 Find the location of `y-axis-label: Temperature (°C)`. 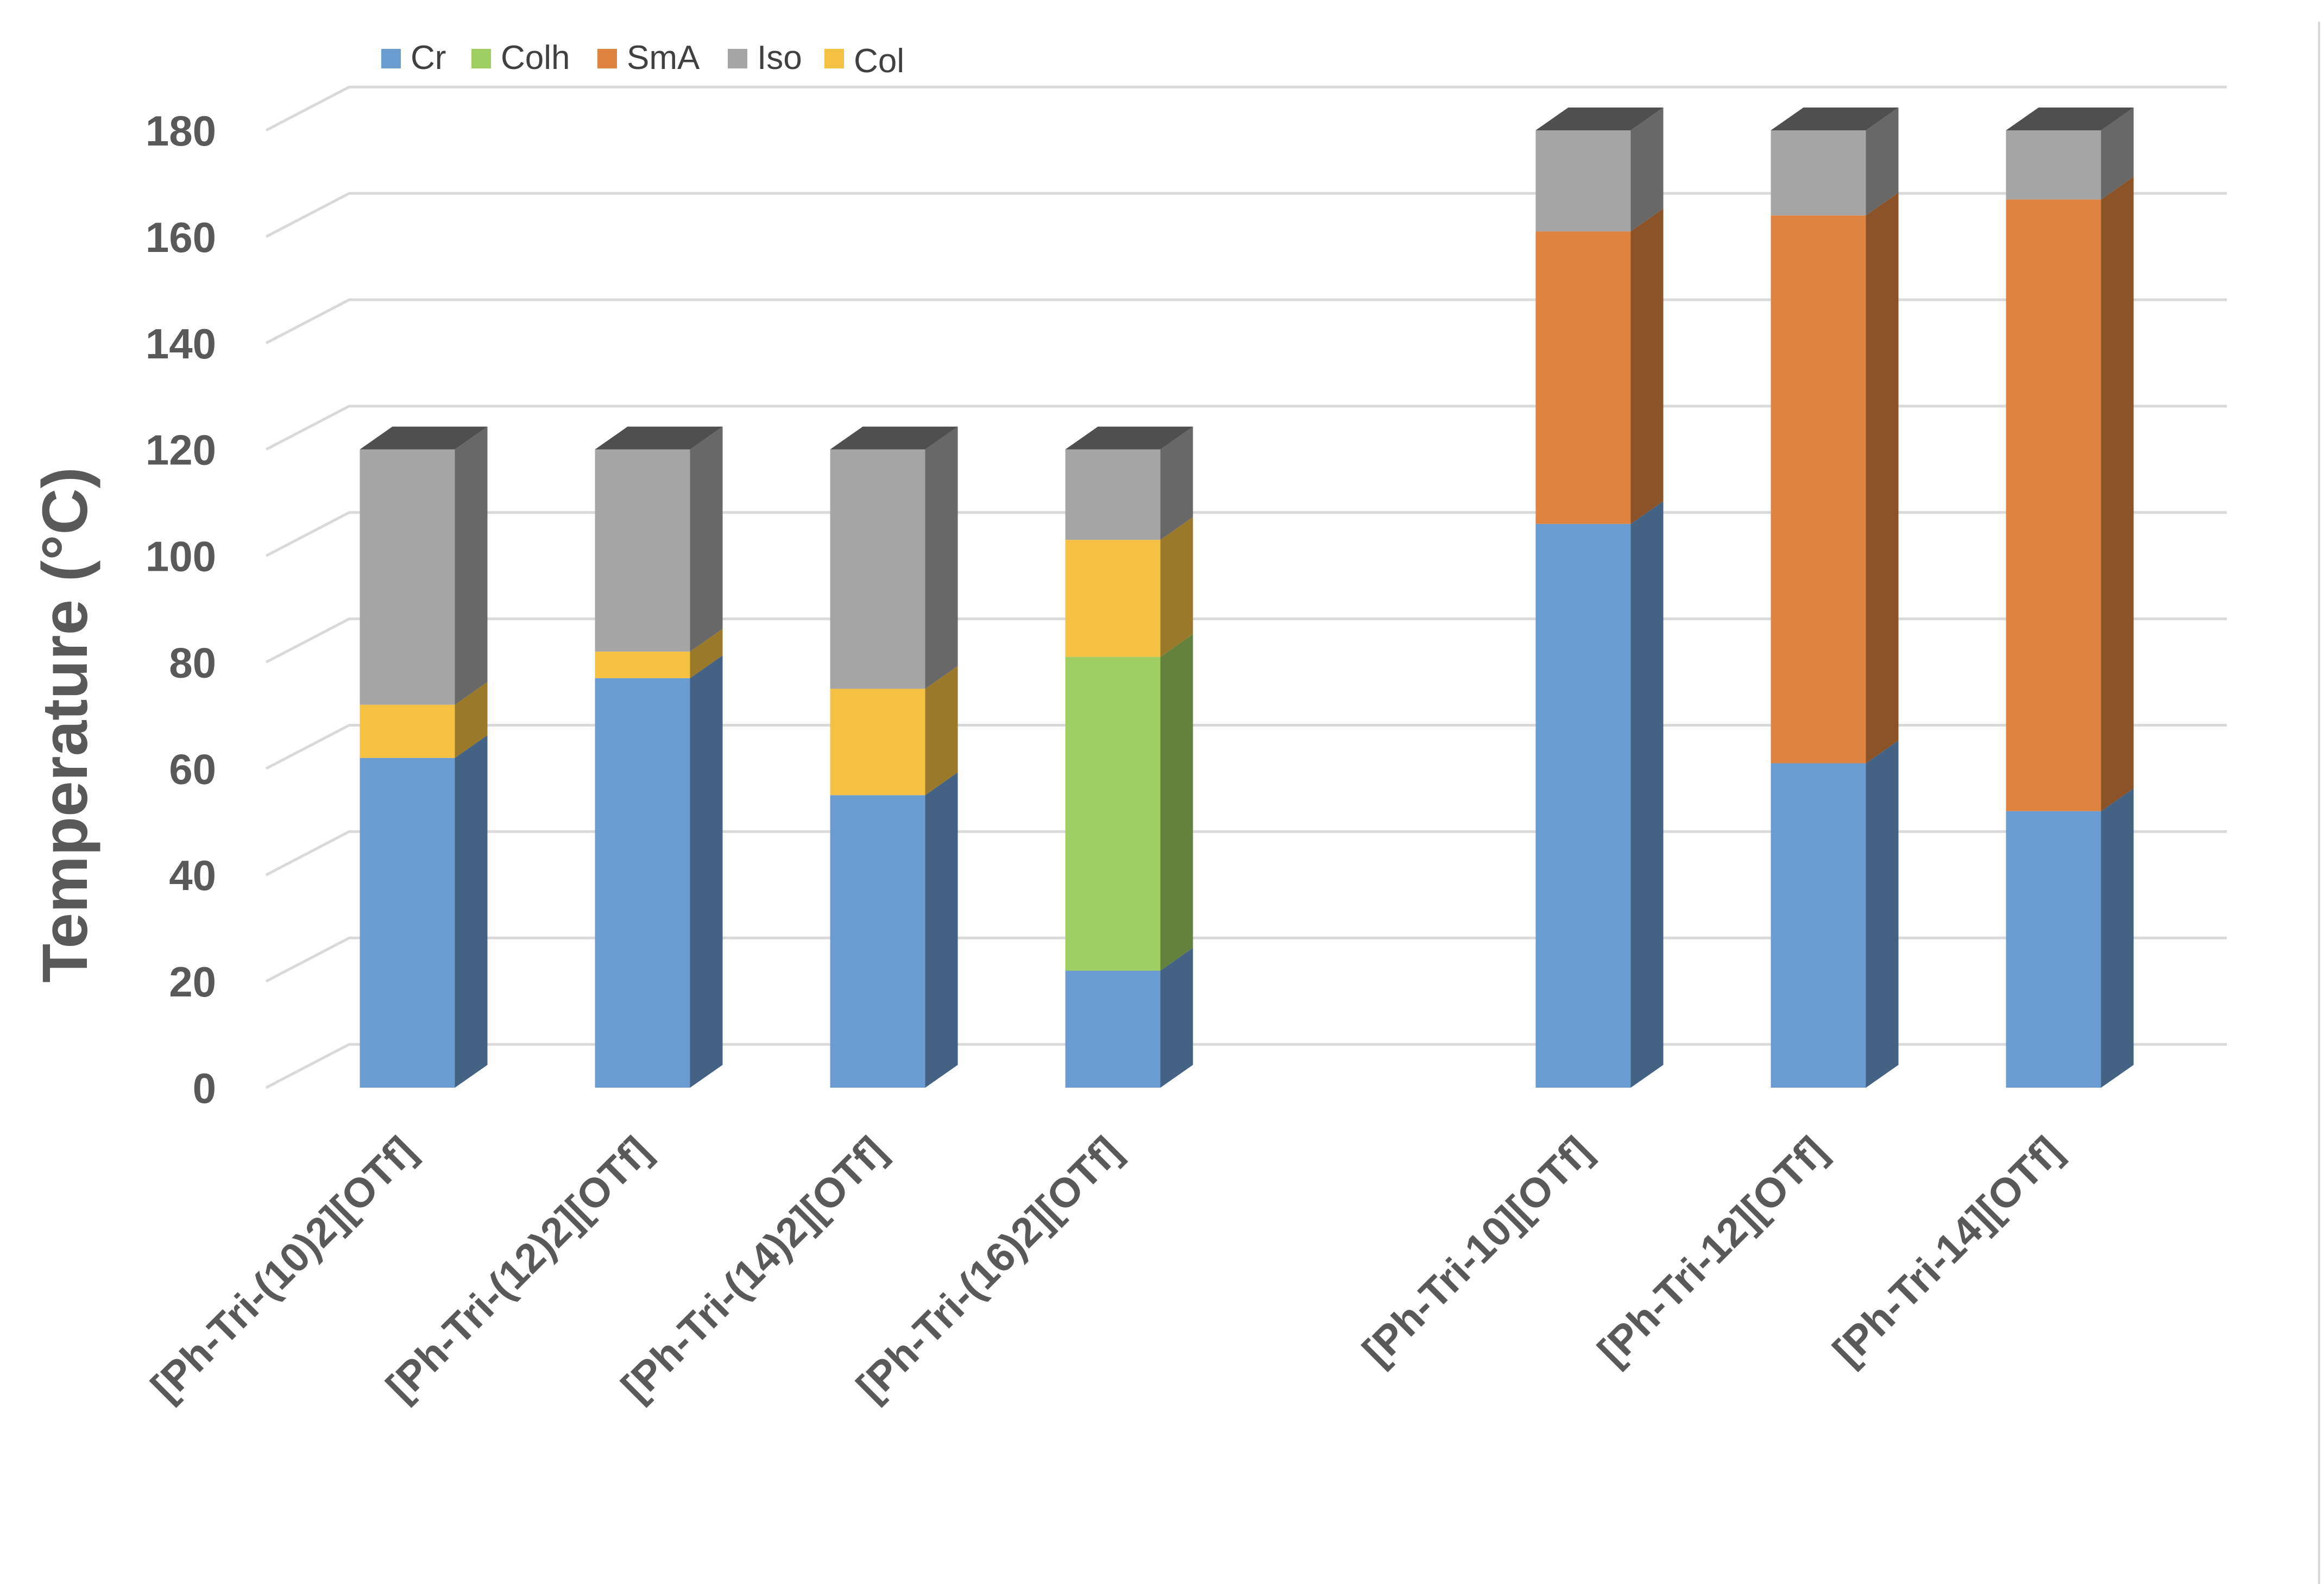

y-axis-label: Temperature (°C) is located at coordinates (65, 725).